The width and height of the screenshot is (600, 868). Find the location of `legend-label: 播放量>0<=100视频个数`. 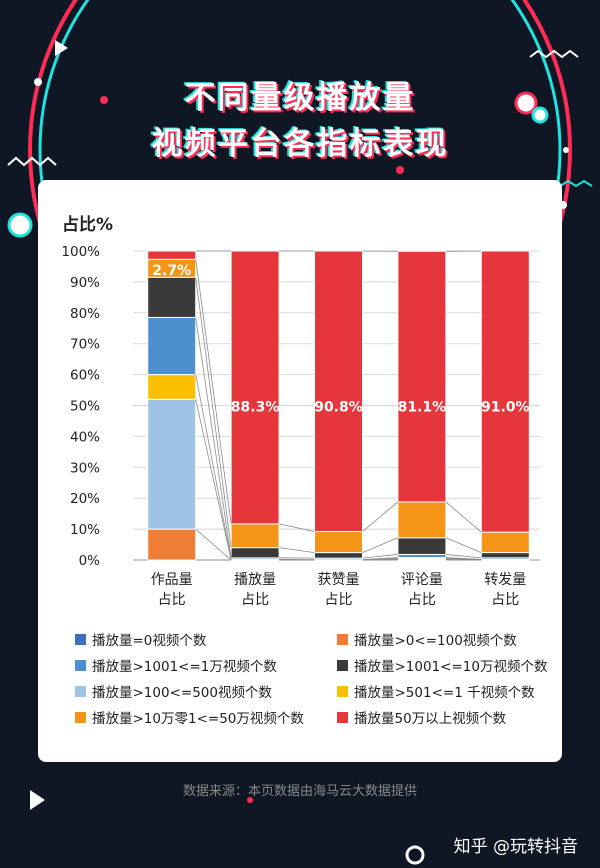

legend-label: 播放量>0<=100视频个数 is located at coordinates (435, 641).